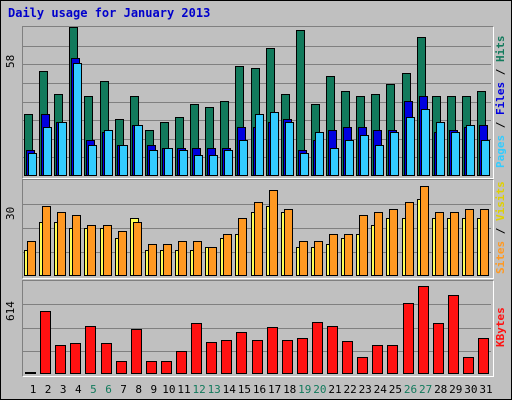 The image size is (512, 400). Describe the element at coordinates (108, 389) in the screenshot. I see `day-label-6: 6` at that location.